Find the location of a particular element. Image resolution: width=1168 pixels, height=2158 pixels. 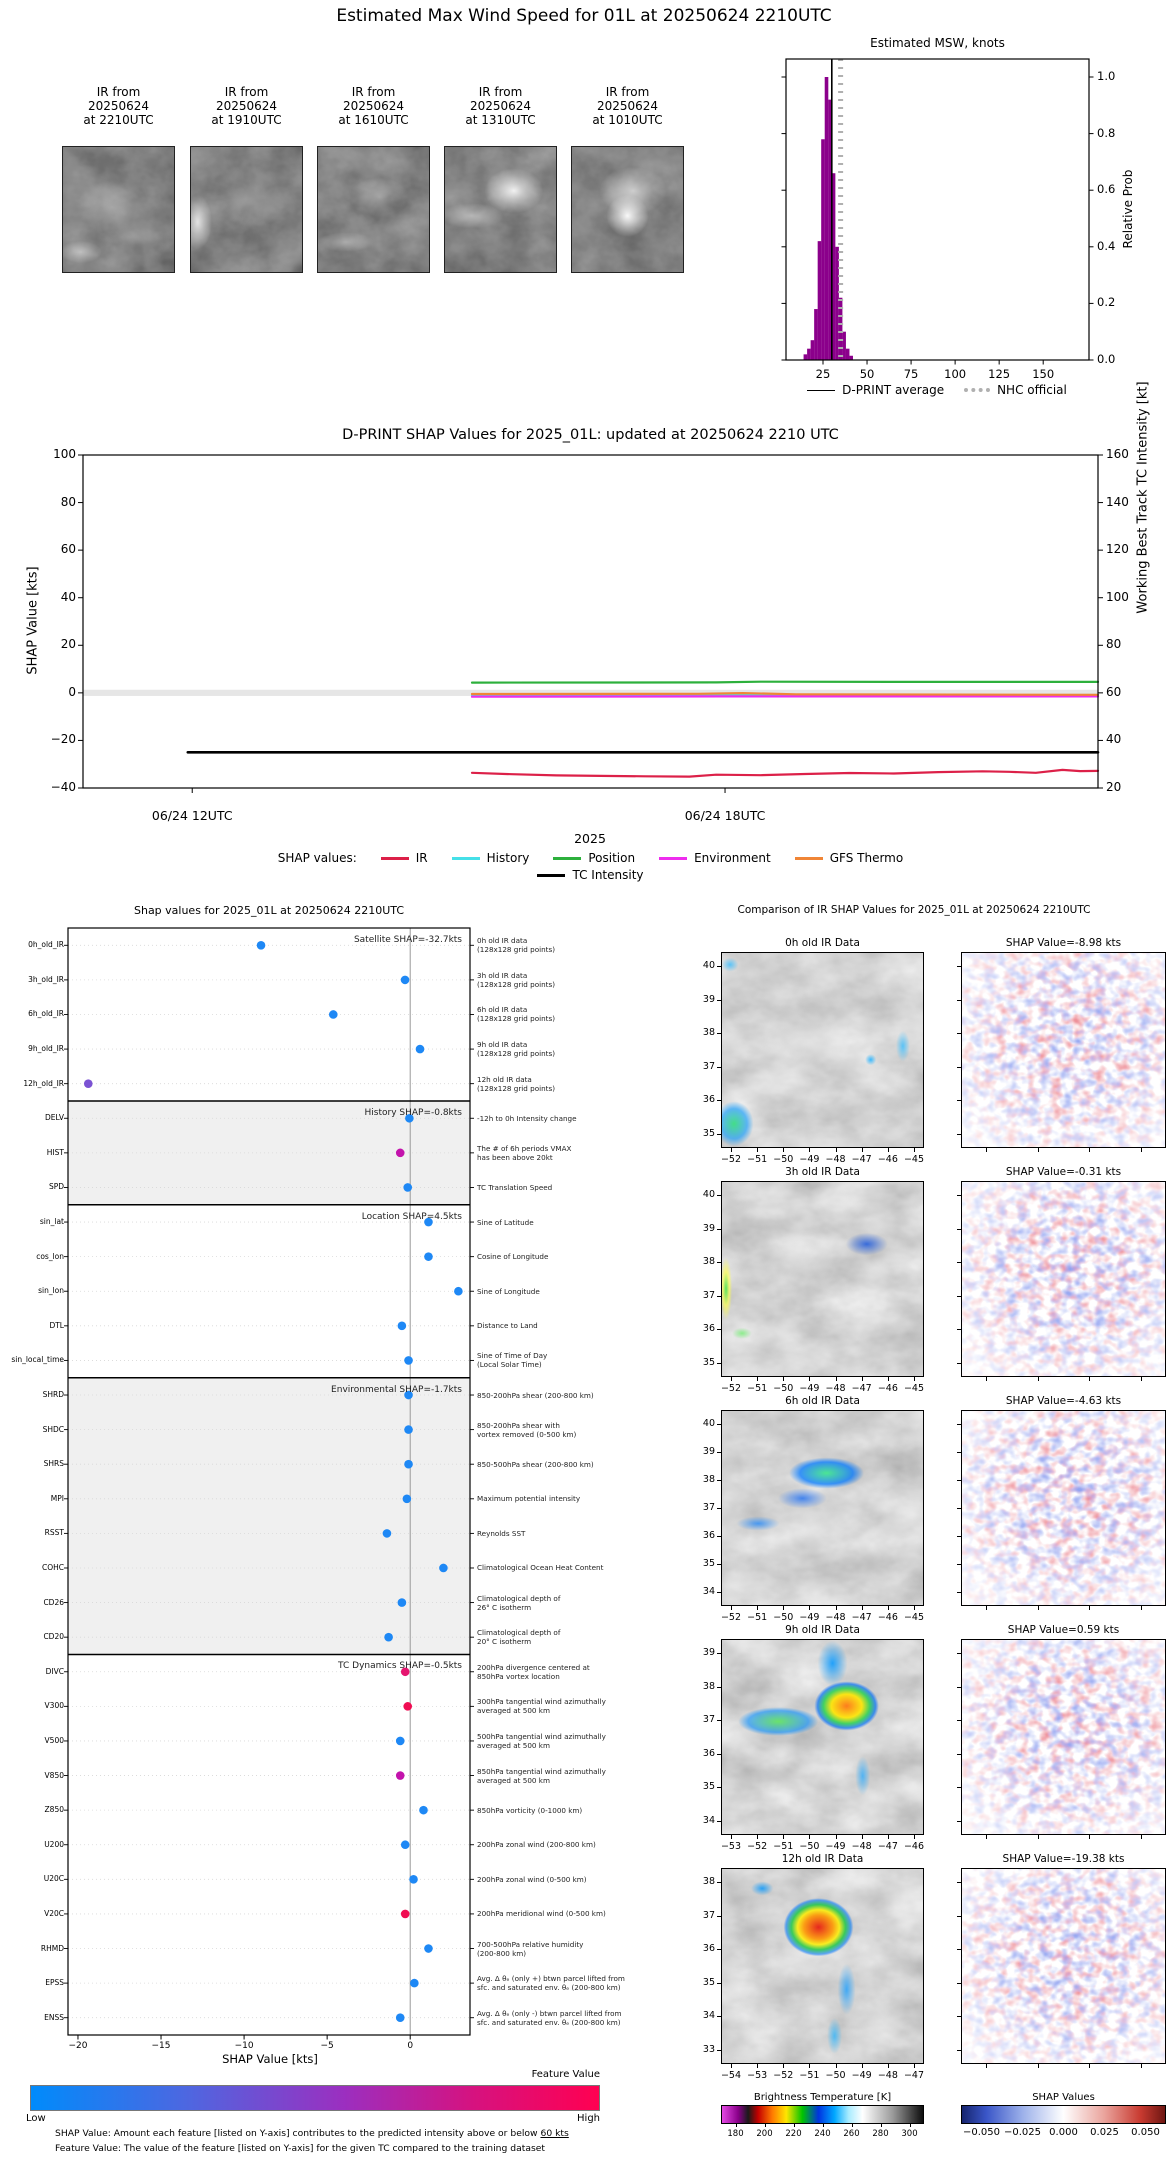

dotplot-feature-desc: 850-200hPa shear (200-800 km) is located at coordinates (535, 1395).